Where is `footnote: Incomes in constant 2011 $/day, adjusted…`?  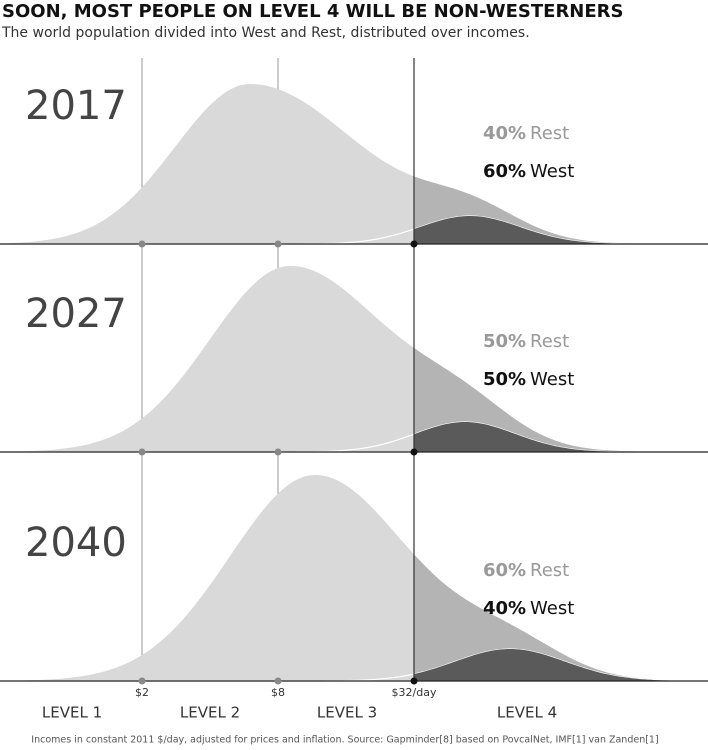
footnote: Incomes in constant 2011 $/day, adjusted… is located at coordinates (344, 740).